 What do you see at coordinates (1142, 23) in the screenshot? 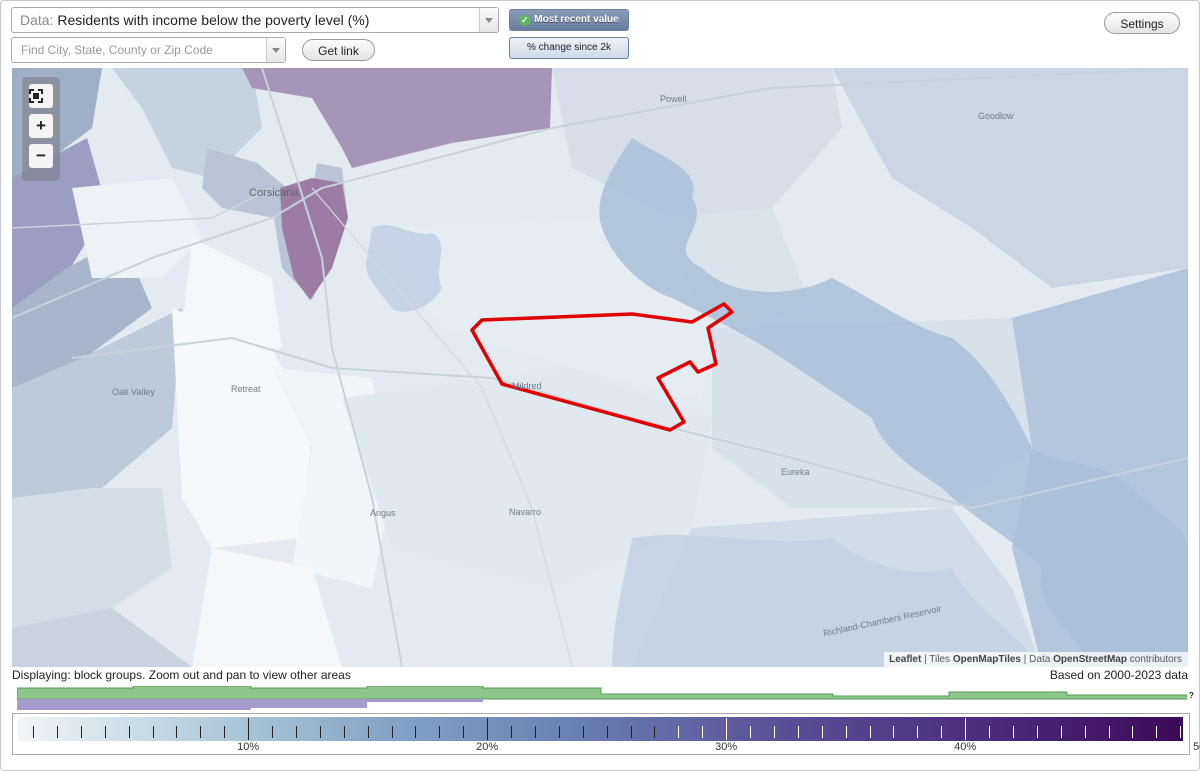
I see `settings-button: Settings` at bounding box center [1142, 23].